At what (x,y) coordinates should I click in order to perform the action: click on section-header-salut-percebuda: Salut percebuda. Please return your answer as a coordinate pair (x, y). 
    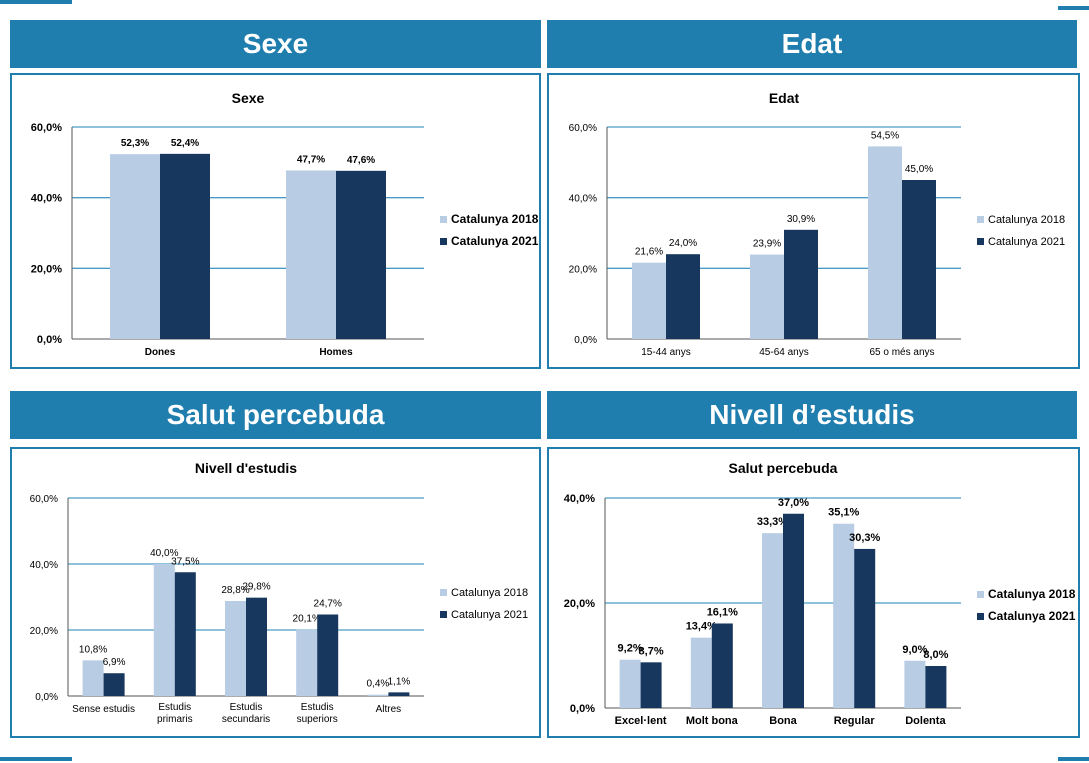
    Looking at the image, I should click on (275, 415).